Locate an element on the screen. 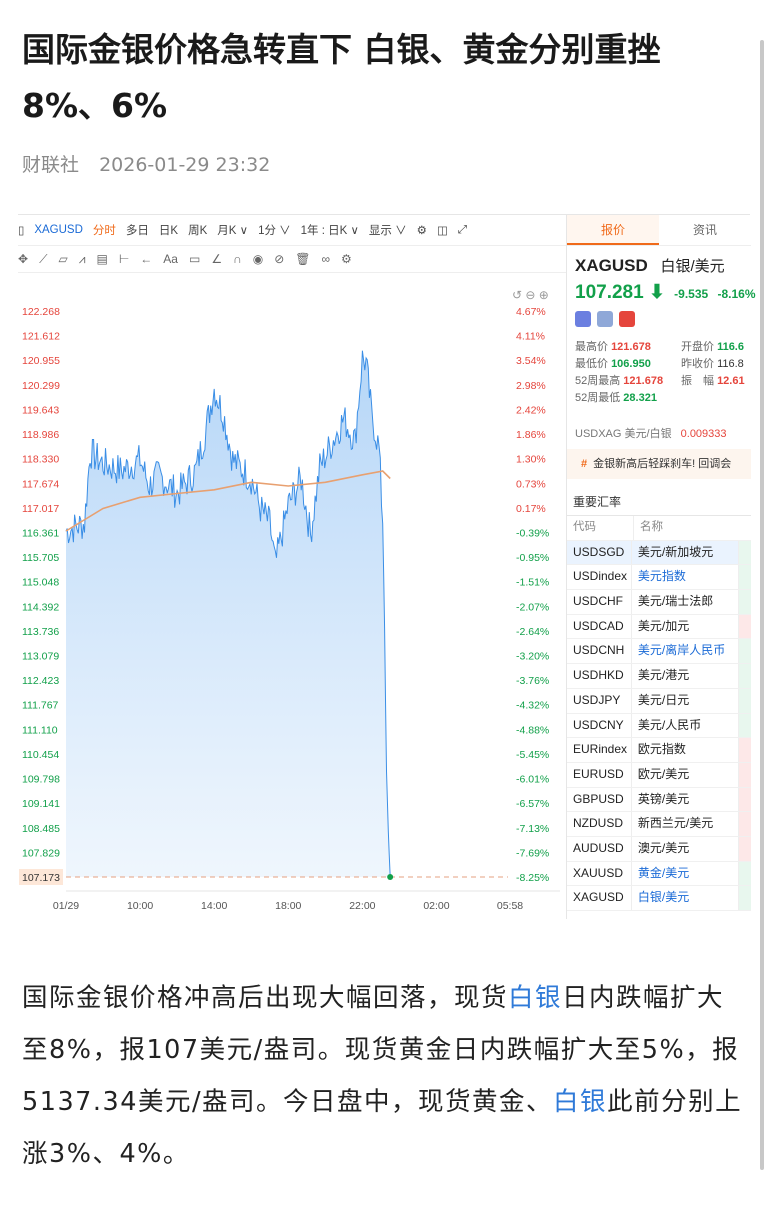 Image resolution: width=768 pixels, height=1205 pixels. heart-icon is located at coordinates (627, 319).